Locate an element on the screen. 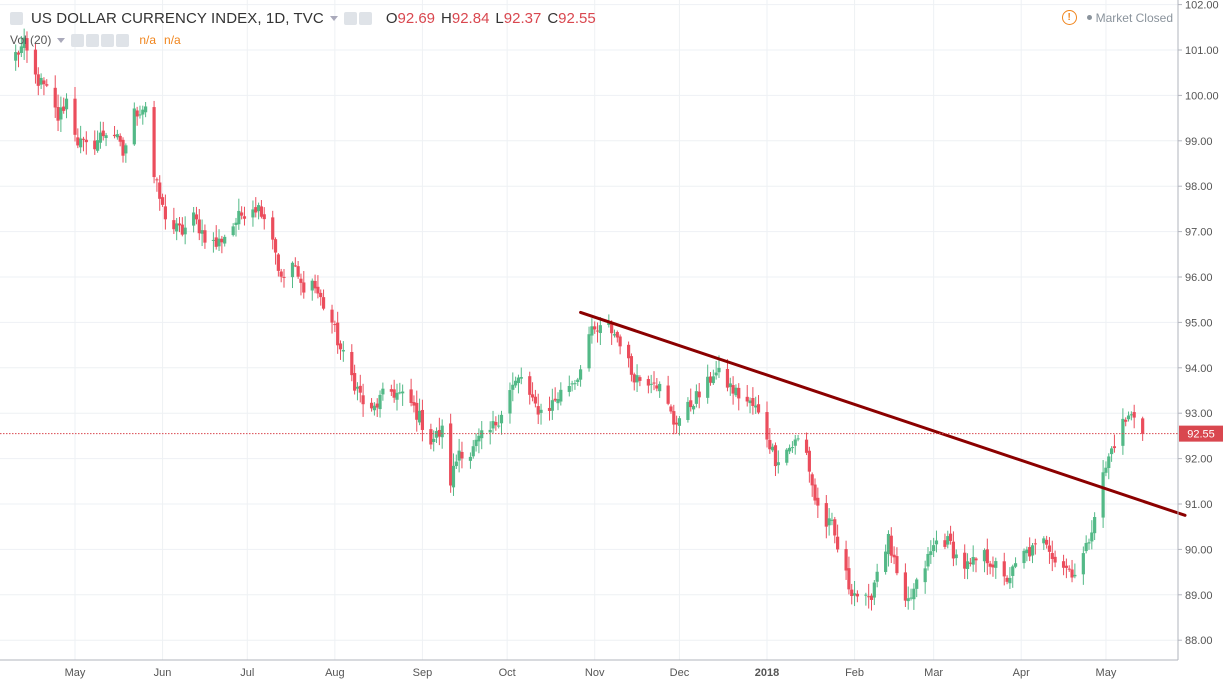 The width and height of the screenshot is (1225, 682). x-tick-label: Apr is located at coordinates (1021, 673).